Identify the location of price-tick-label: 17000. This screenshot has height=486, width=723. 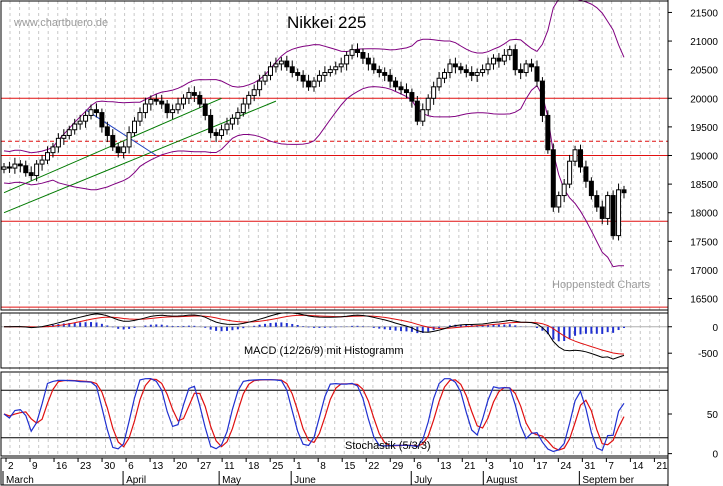
(704, 271).